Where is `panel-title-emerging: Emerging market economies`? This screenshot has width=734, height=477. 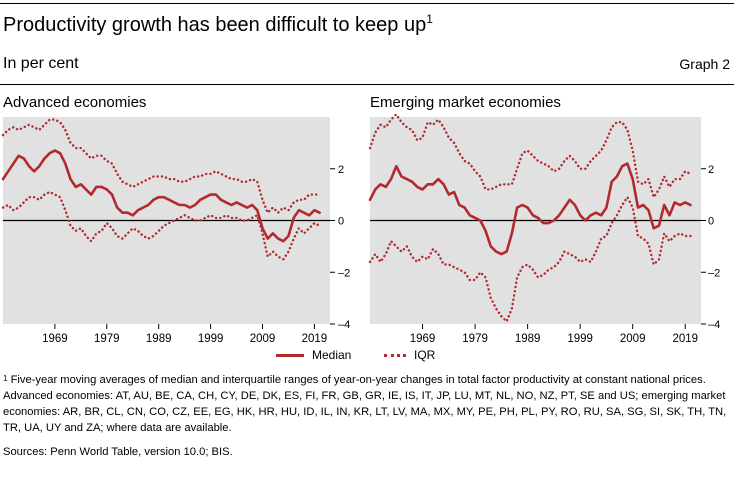 panel-title-emerging: Emerging market economies is located at coordinates (465, 102).